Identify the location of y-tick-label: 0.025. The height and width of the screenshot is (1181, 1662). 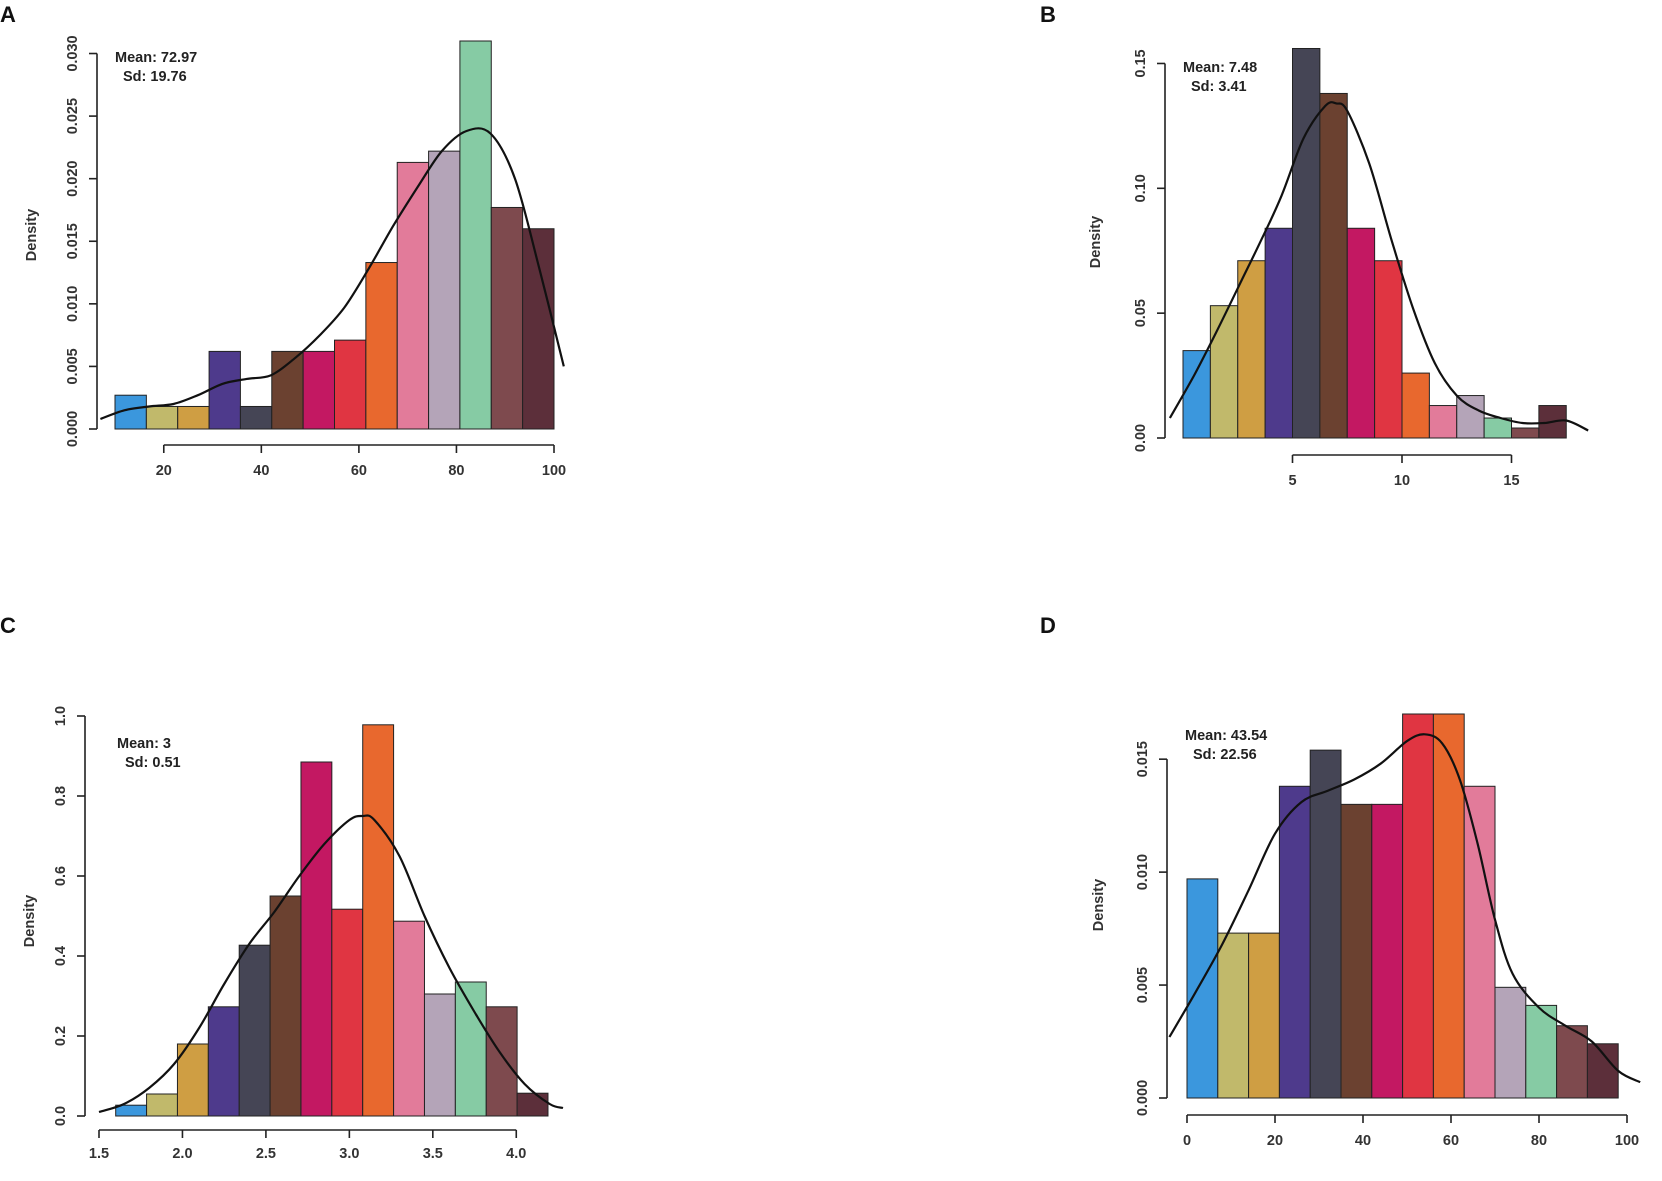
(73, 116).